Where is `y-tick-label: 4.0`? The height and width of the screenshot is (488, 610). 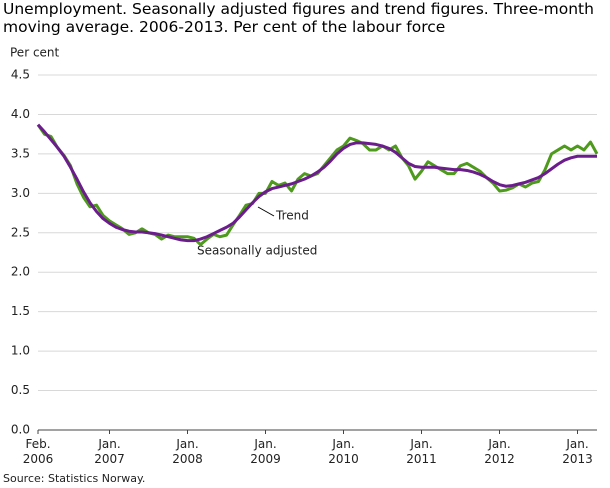 y-tick-label: 4.0 is located at coordinates (20, 114).